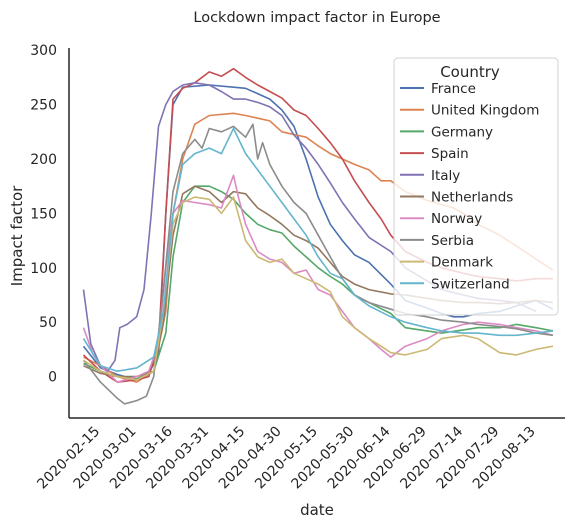 The image size is (575, 528). I want to click on legend-entry: Norway, so click(456, 219).